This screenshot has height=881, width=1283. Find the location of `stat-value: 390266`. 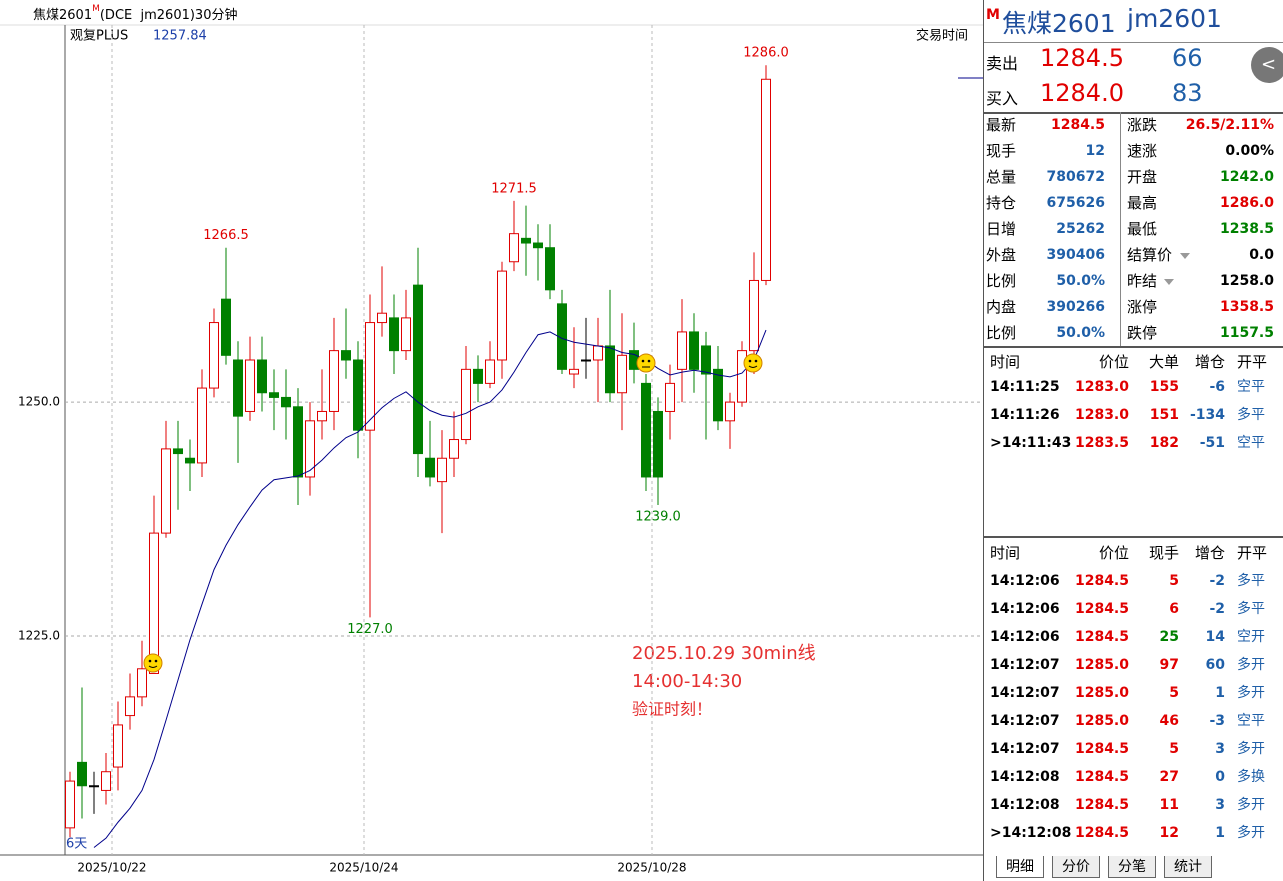

stat-value: 390266 is located at coordinates (1075, 307).